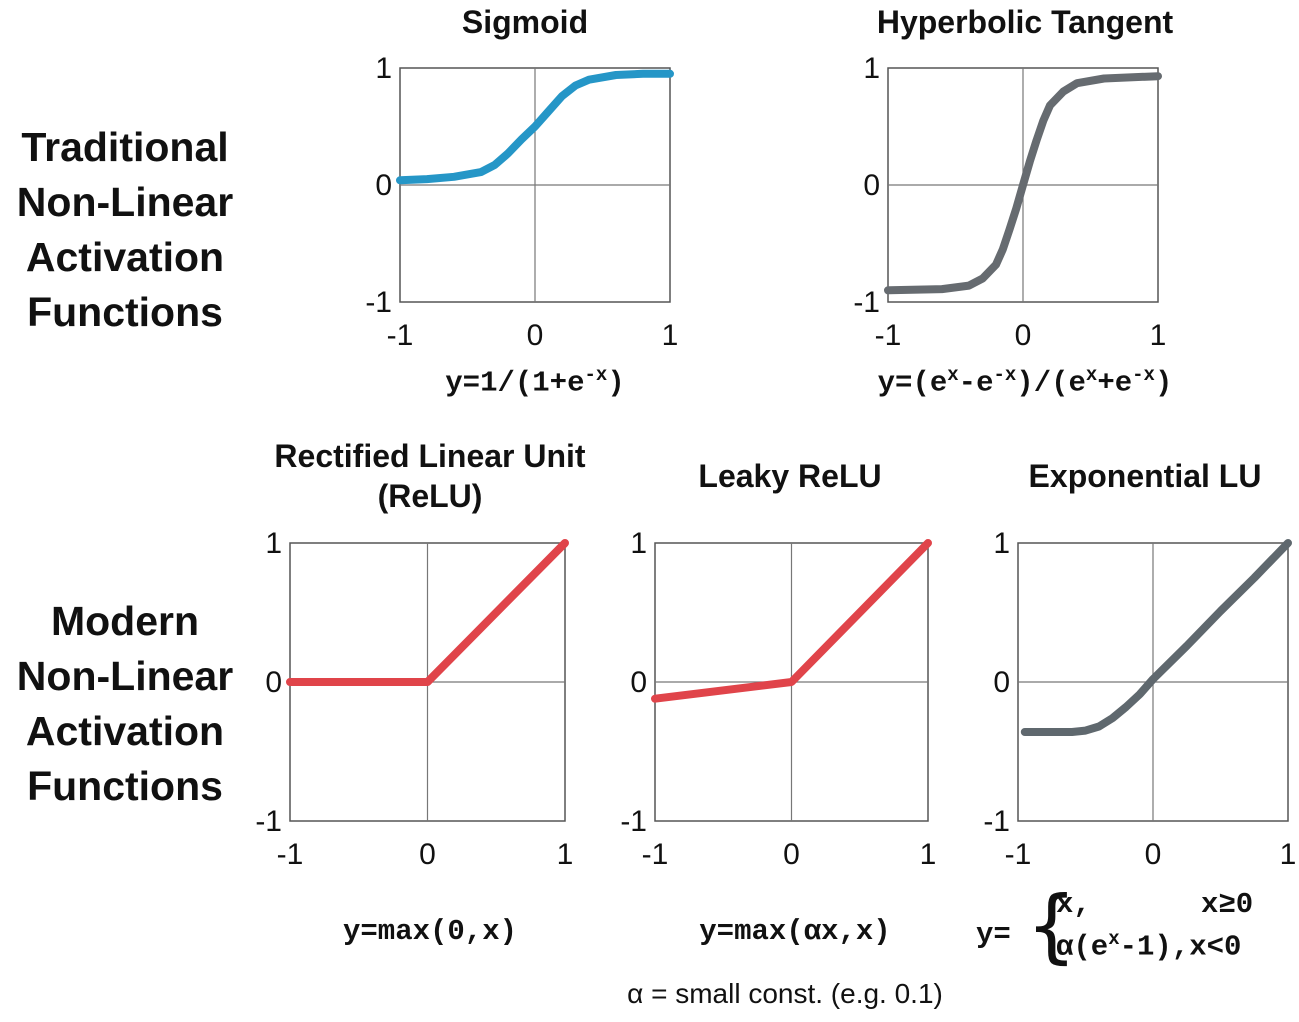 The width and height of the screenshot is (1299, 1022). What do you see at coordinates (430, 476) in the screenshot?
I see `chart-title-relu: Rectified Linear Unit (ReLU)` at bounding box center [430, 476].